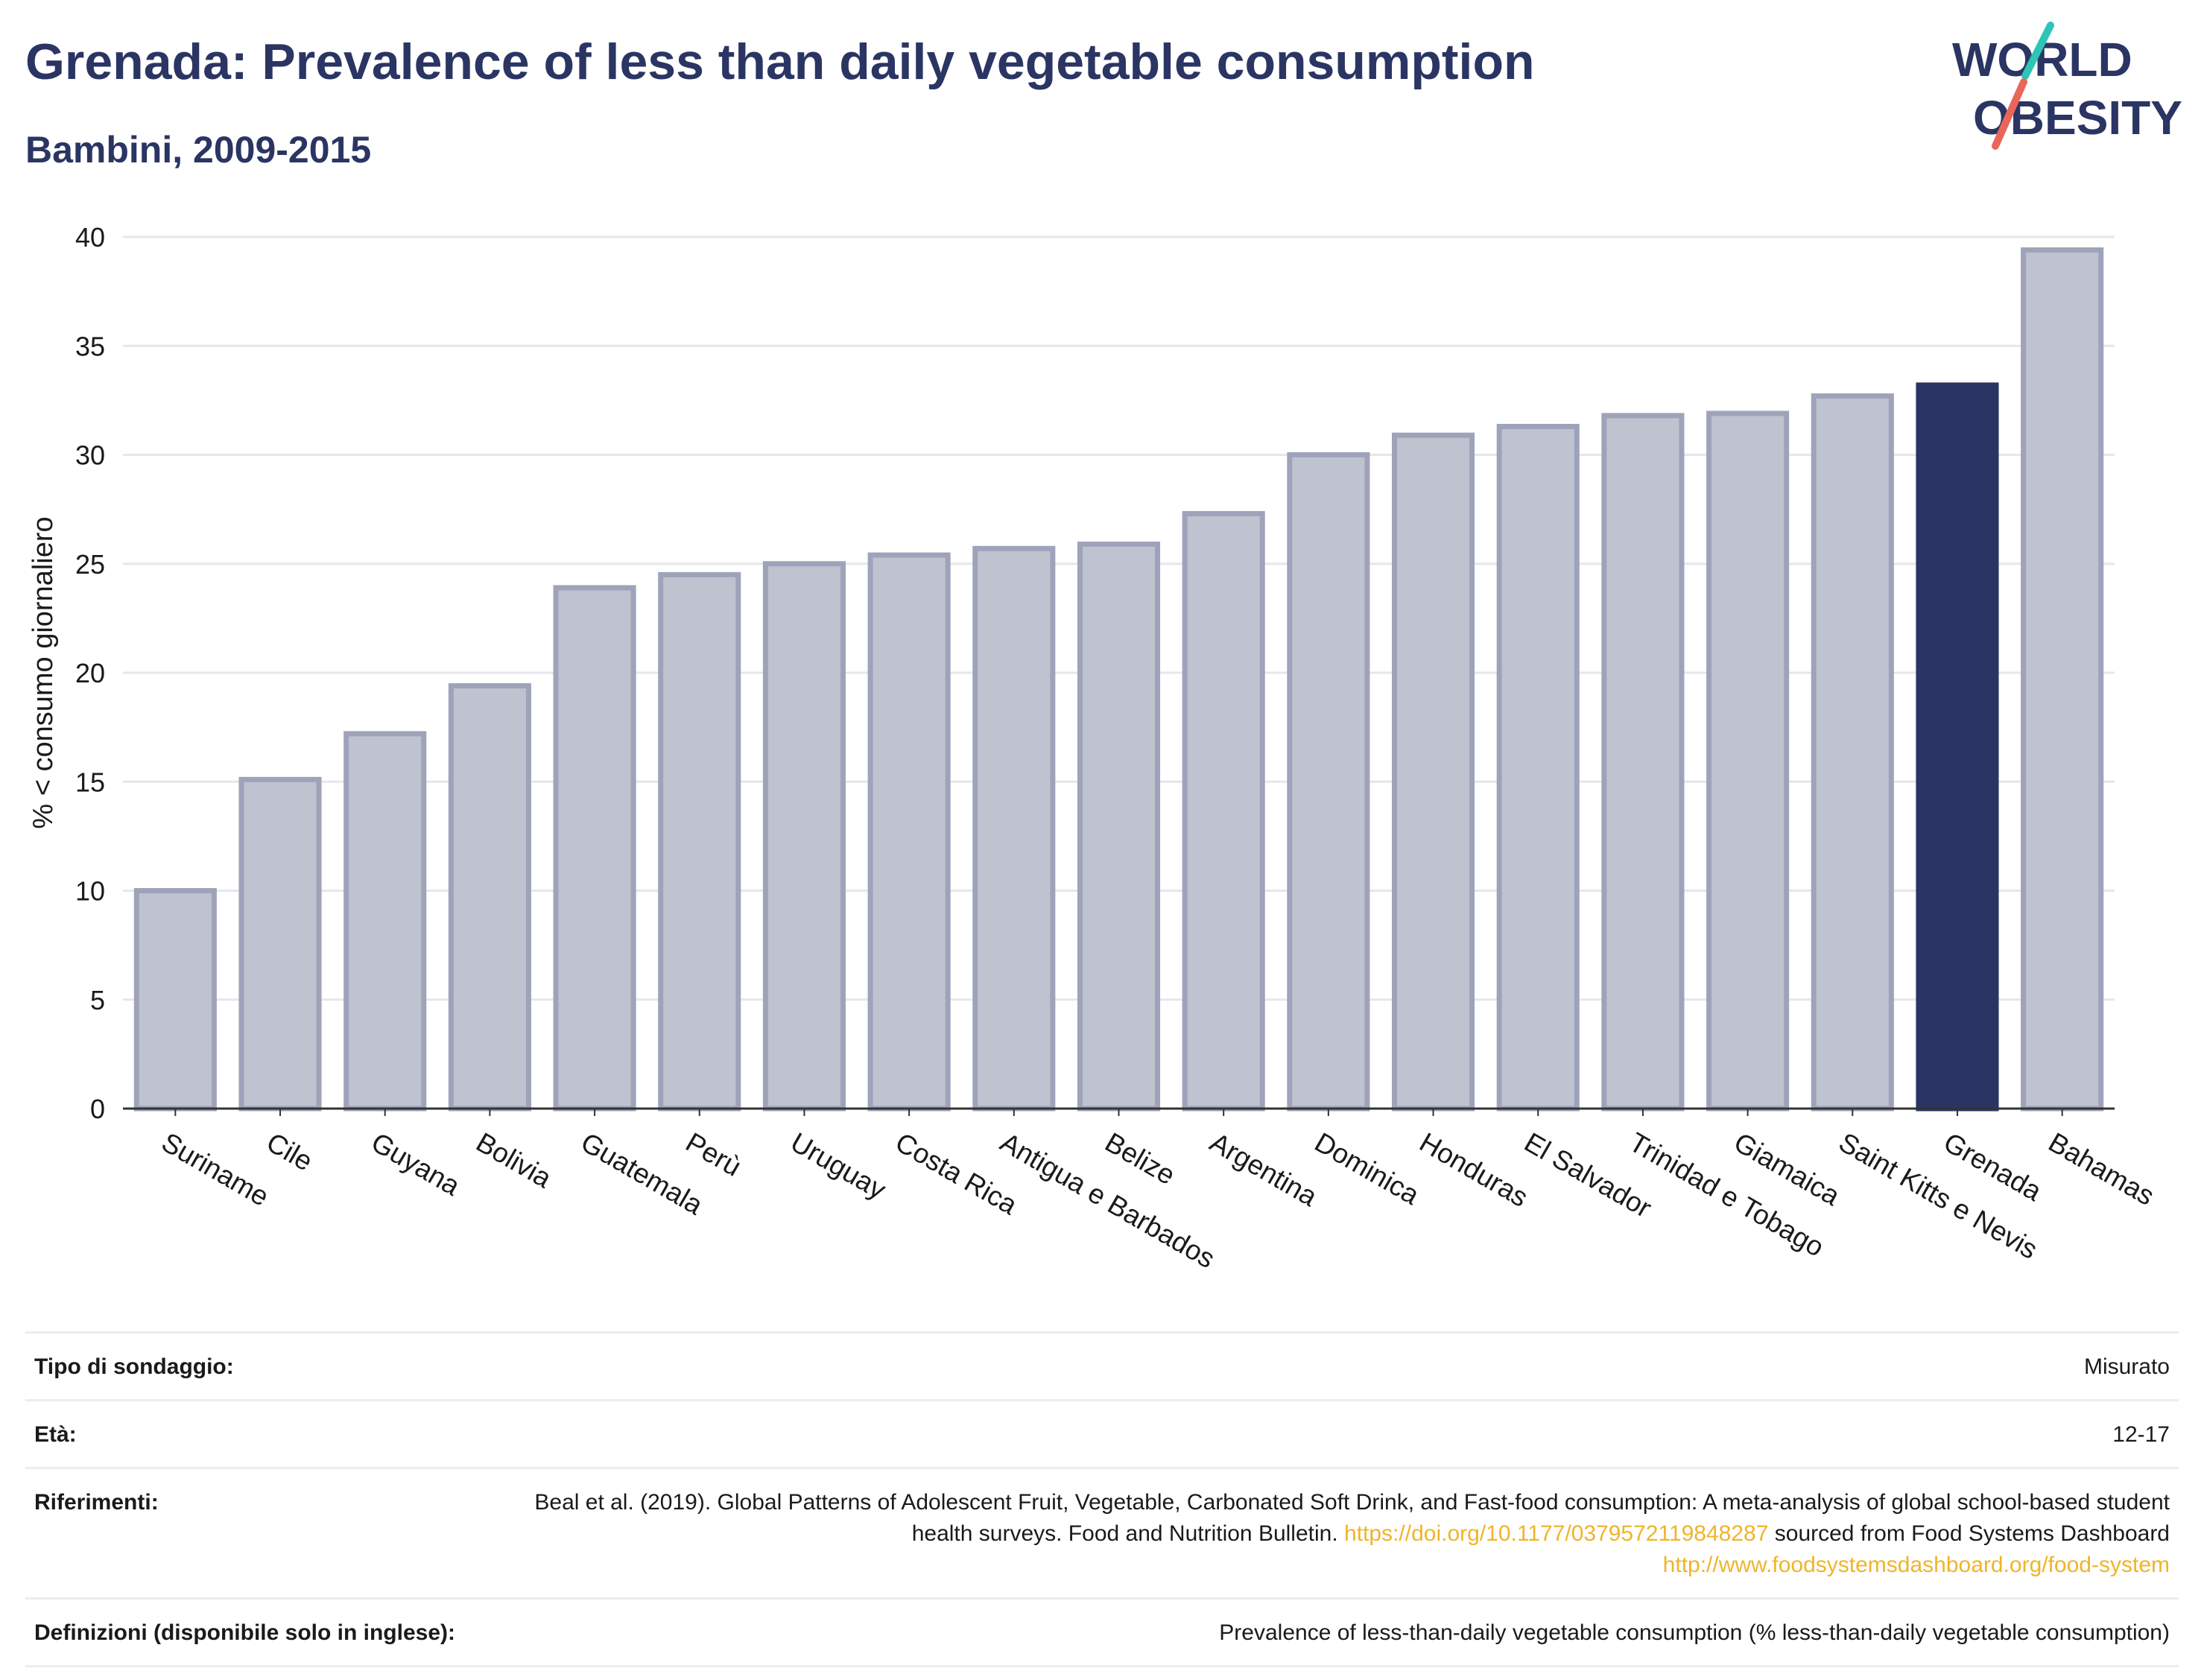 This screenshot has height=1680, width=2204. I want to click on y-tick-label: 30, so click(90, 455).